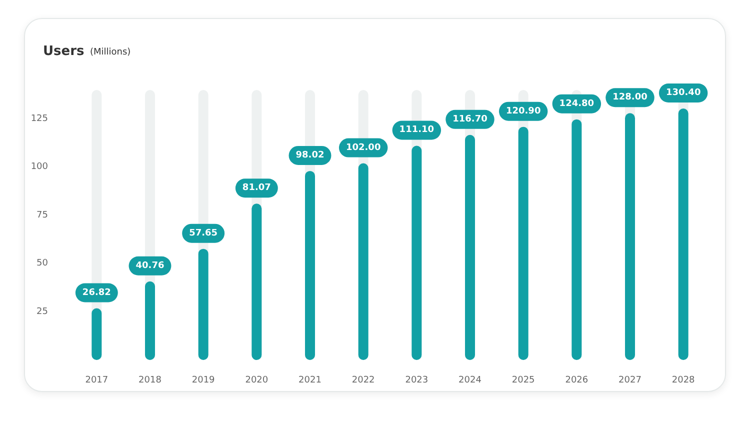  What do you see at coordinates (363, 381) in the screenshot?
I see `x-tick-label: 2022` at bounding box center [363, 381].